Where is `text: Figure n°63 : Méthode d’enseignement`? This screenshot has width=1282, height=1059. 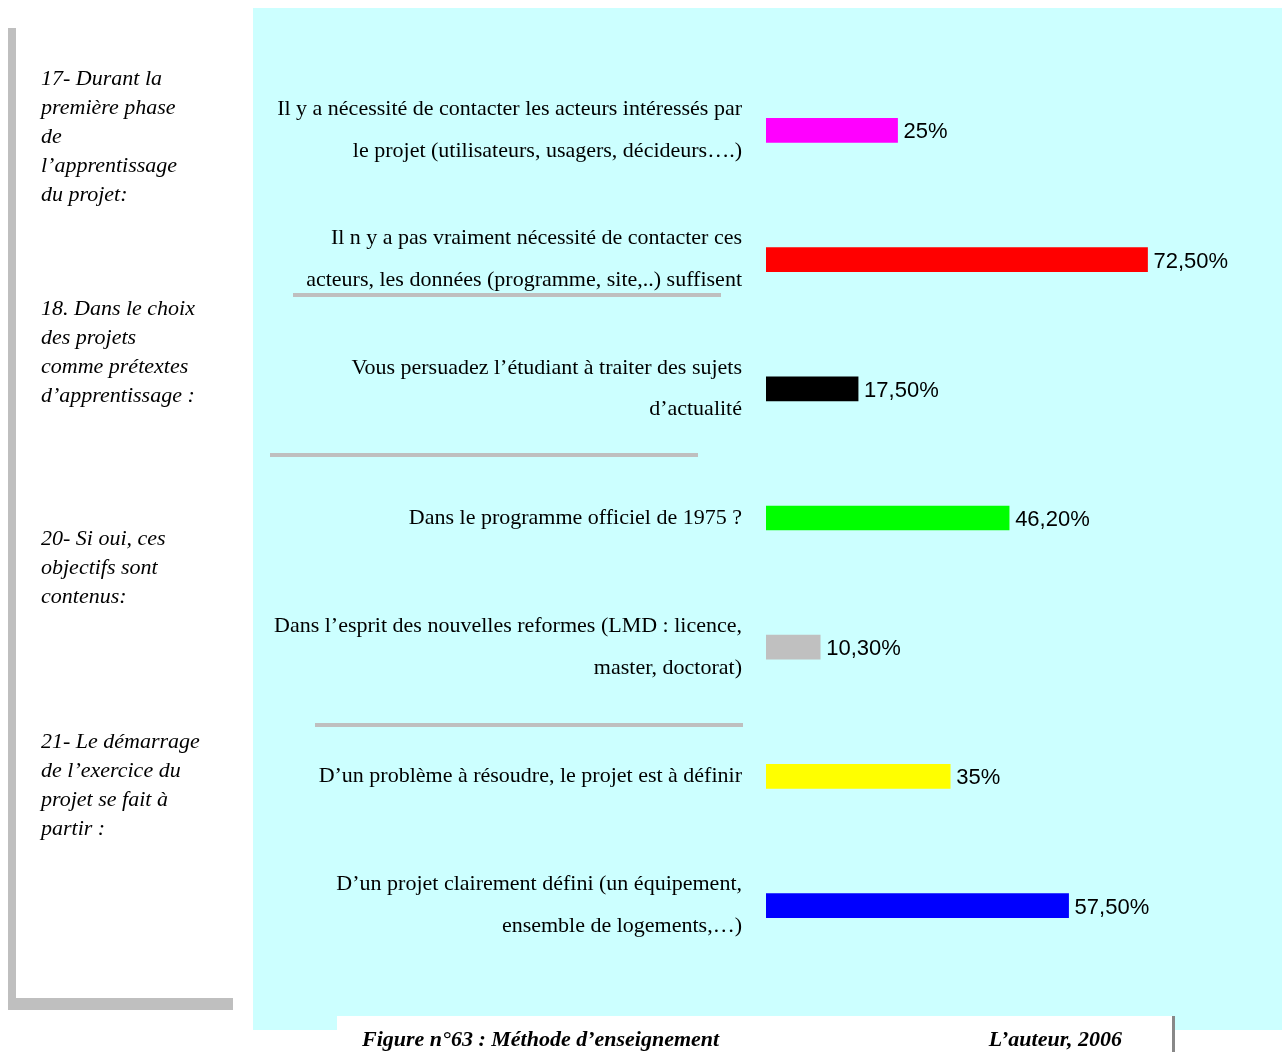 text: Figure n°63 : Méthode d’enseignement is located at coordinates (541, 1039).